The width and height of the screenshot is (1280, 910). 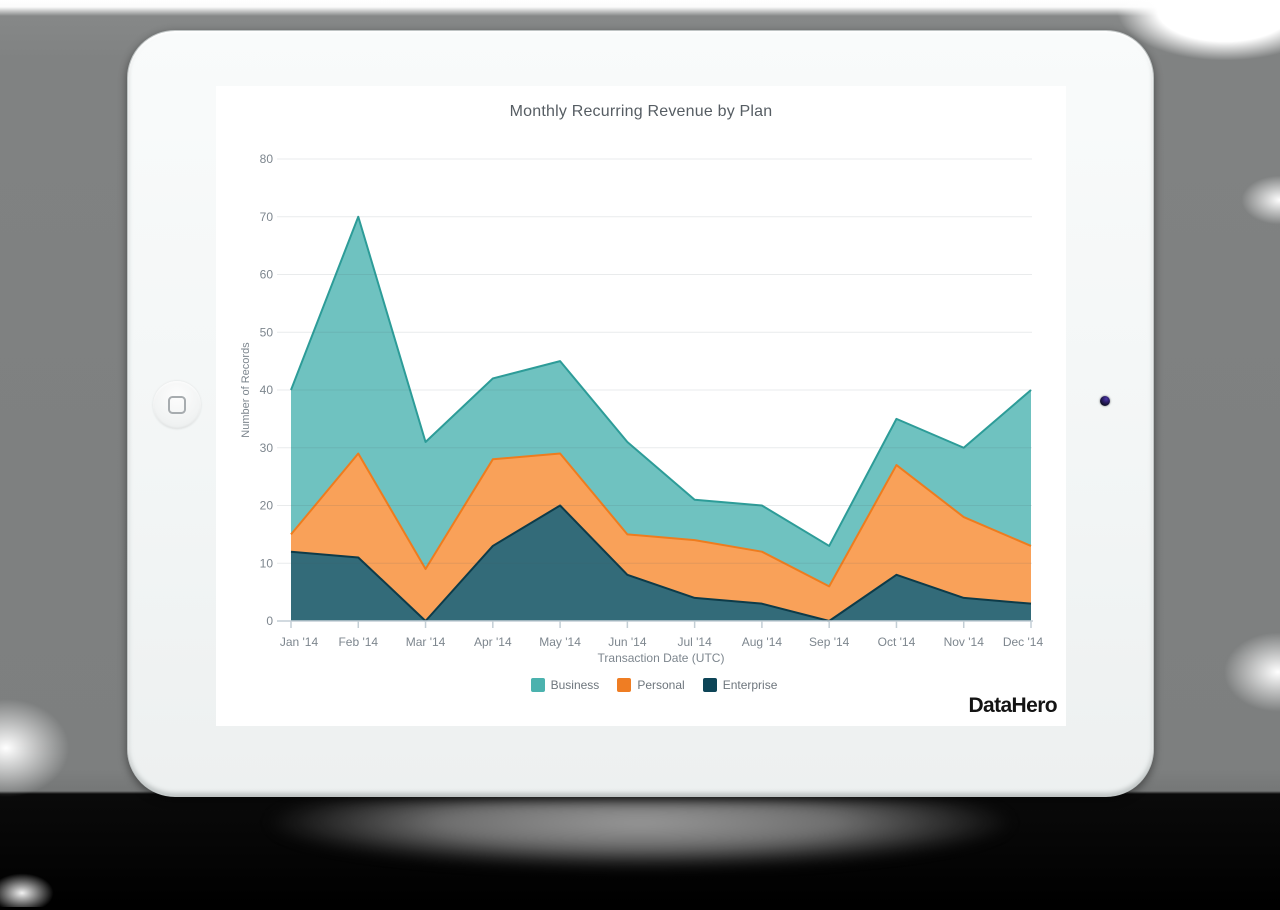 What do you see at coordinates (537, 685) in the screenshot?
I see `legend-swatch-business` at bounding box center [537, 685].